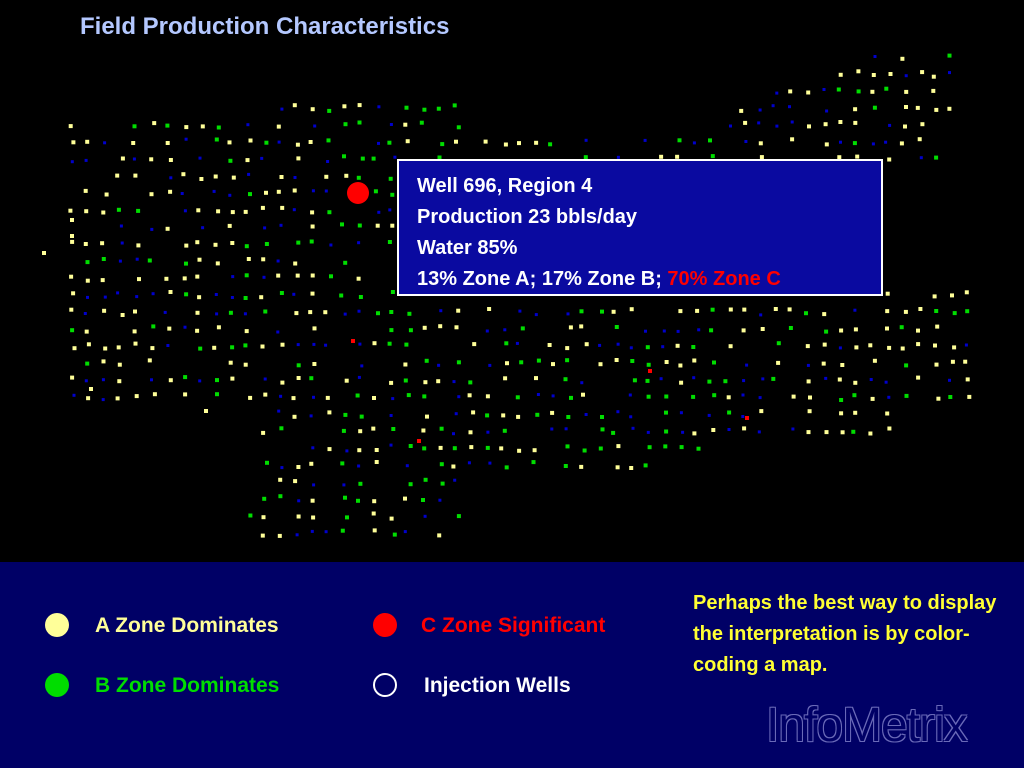 Image resolution: width=1024 pixels, height=768 pixels. I want to click on injection-legend-dot, so click(385, 685).